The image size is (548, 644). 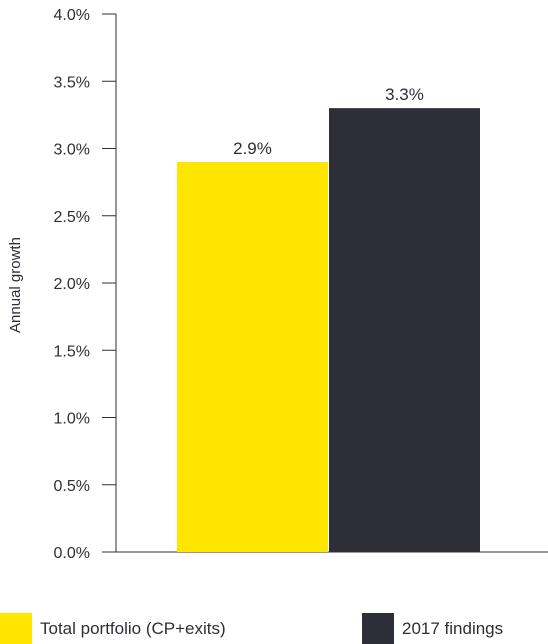 What do you see at coordinates (72, 82) in the screenshot?
I see `y-tick-label: 3.5%` at bounding box center [72, 82].